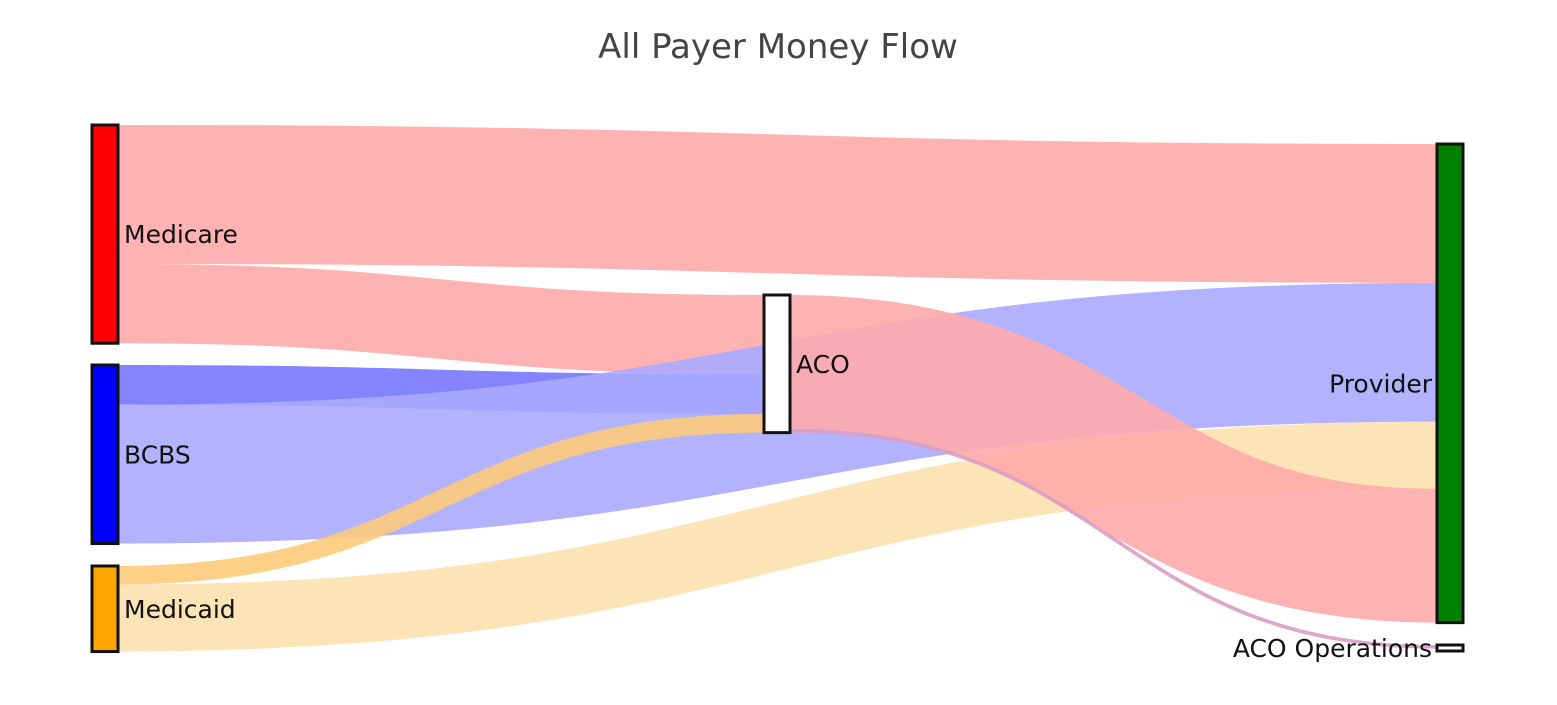 The width and height of the screenshot is (1557, 705). What do you see at coordinates (105, 454) in the screenshot?
I see `node-bcbs` at bounding box center [105, 454].